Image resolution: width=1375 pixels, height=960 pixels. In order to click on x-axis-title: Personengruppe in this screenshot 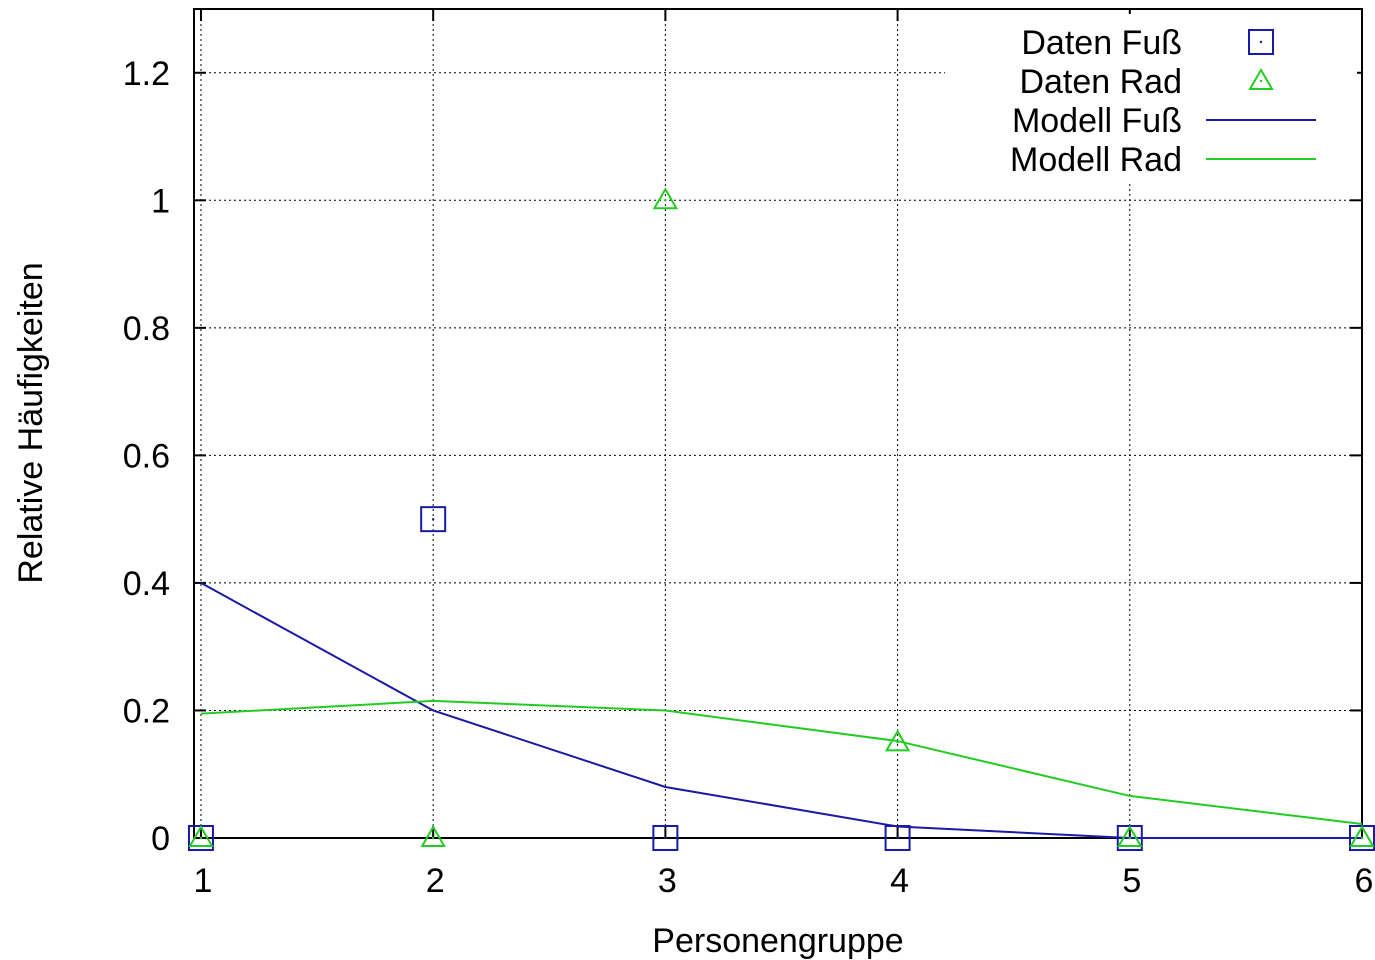, I will do `click(777, 941)`.